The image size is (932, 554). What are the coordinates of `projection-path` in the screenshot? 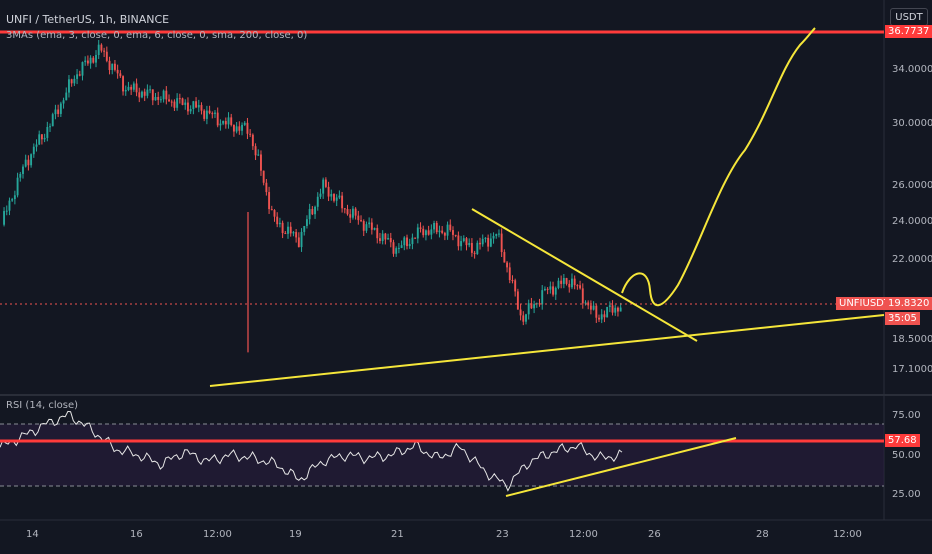 It's located at (718, 167).